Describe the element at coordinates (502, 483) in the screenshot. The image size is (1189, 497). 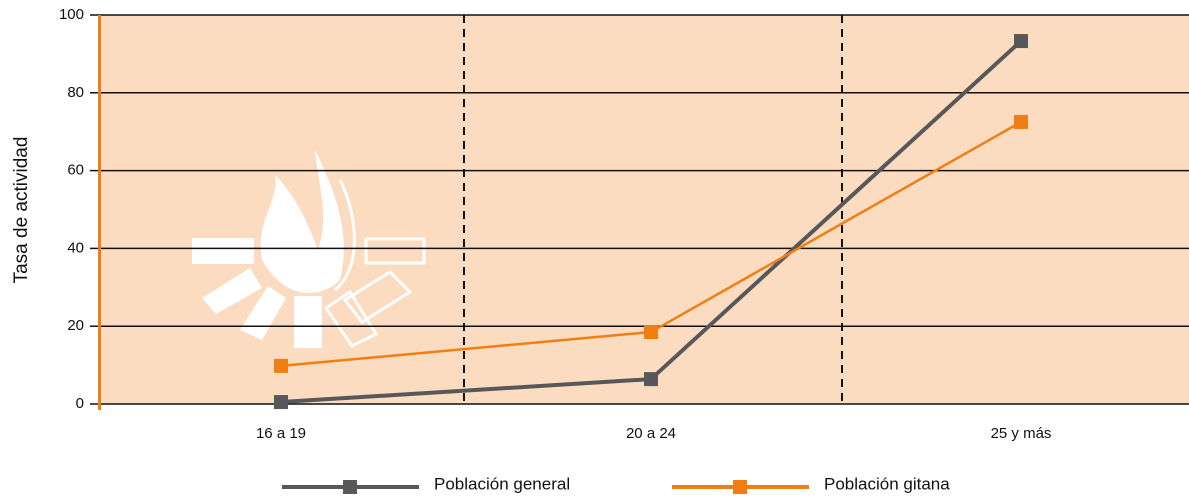
I see `legend-label: Población general` at that location.